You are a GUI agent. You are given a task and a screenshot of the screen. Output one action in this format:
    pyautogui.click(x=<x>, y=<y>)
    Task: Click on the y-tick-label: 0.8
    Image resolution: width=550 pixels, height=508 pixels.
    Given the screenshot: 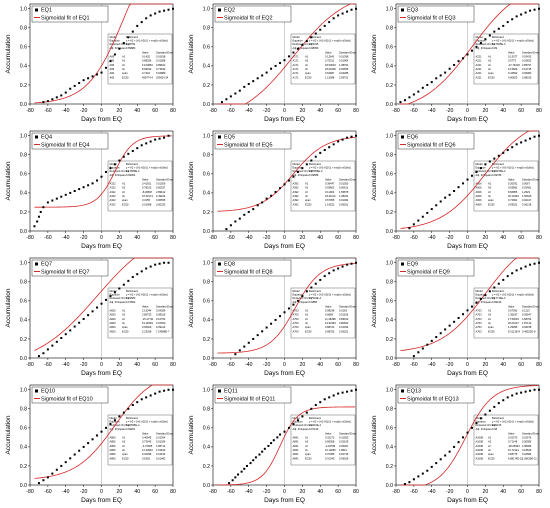 What is the action you would take?
    pyautogui.click(x=206, y=410)
    